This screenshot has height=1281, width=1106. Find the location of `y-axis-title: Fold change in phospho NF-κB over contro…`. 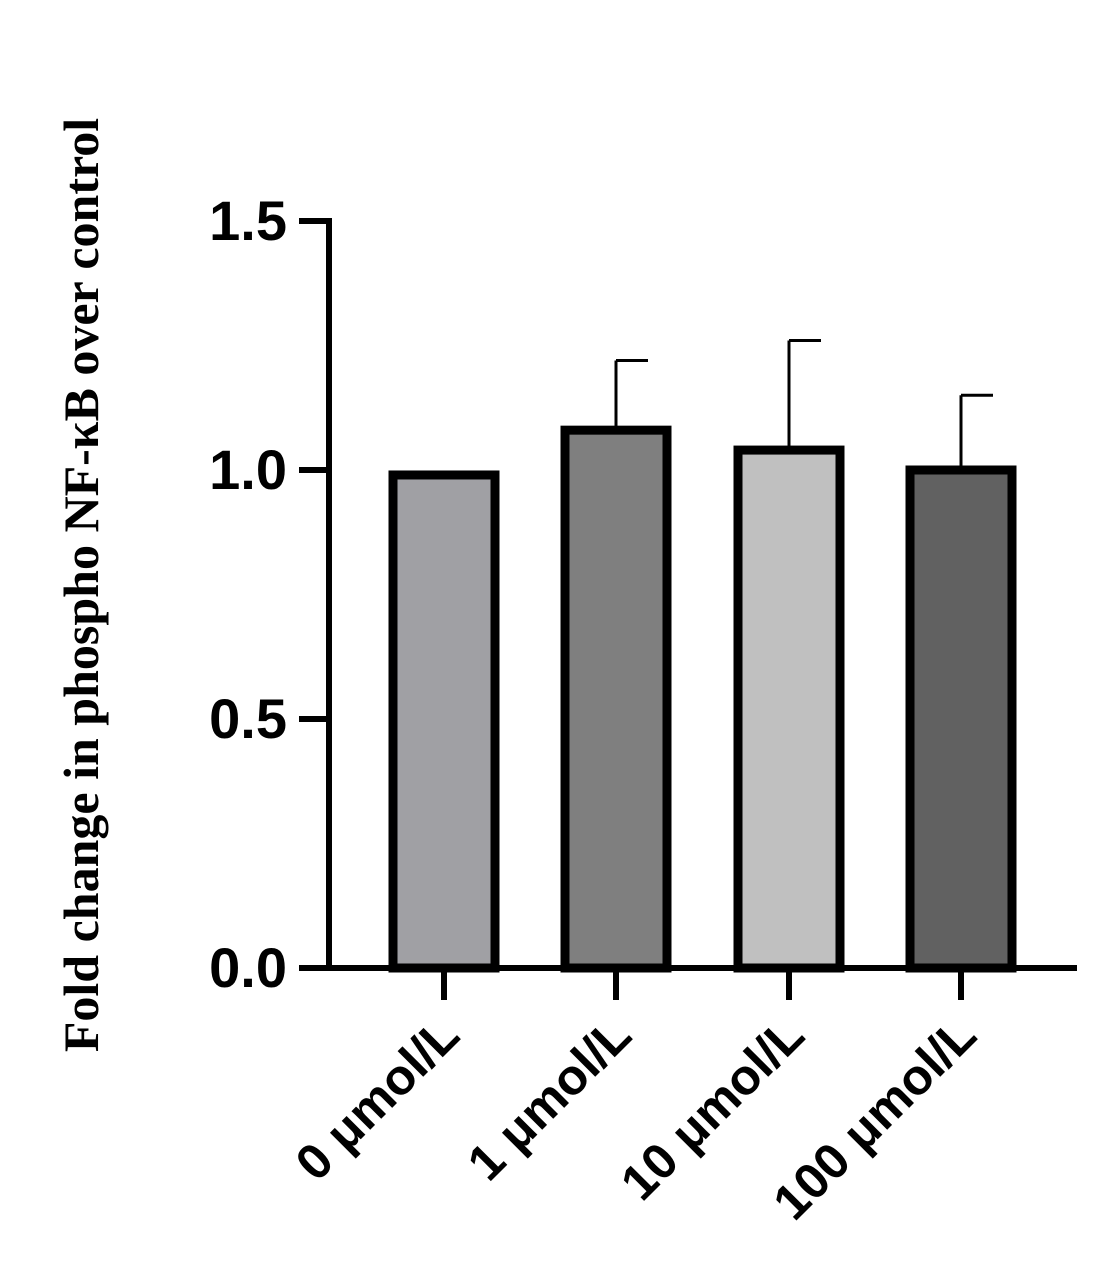

y-axis-title: Fold change in phospho NF-κB over contro… is located at coordinates (81, 585).